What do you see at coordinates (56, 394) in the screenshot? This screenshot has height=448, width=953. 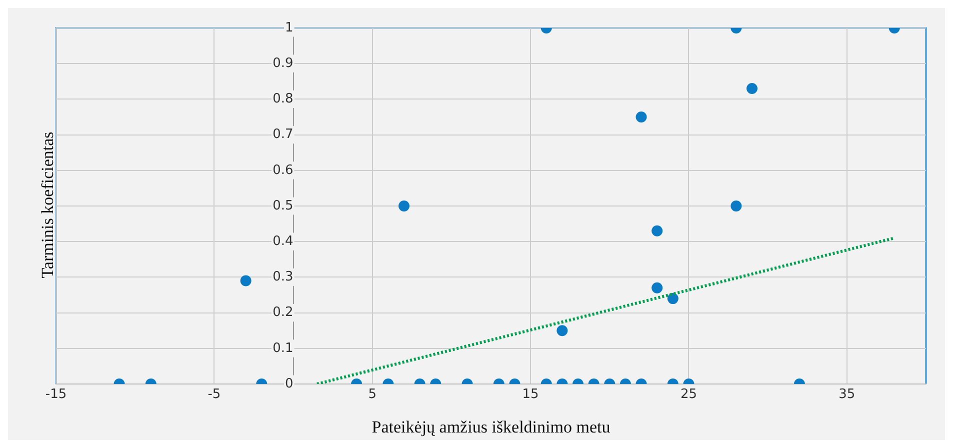 I see `x-tick-label: -15` at bounding box center [56, 394].